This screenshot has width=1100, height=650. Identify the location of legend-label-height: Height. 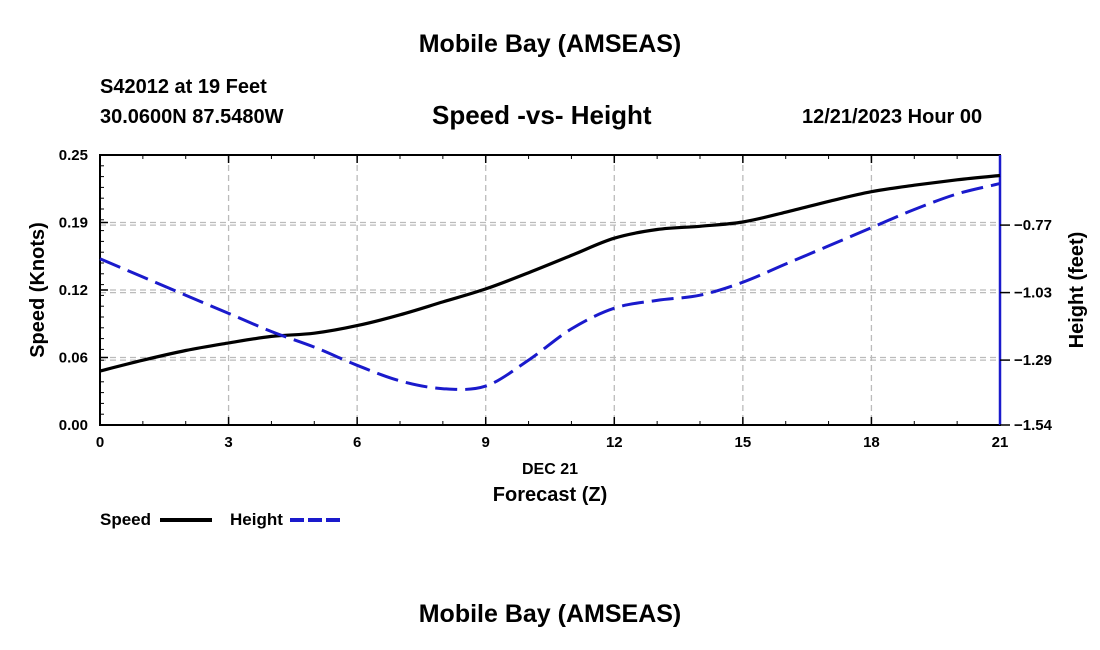
(256, 519).